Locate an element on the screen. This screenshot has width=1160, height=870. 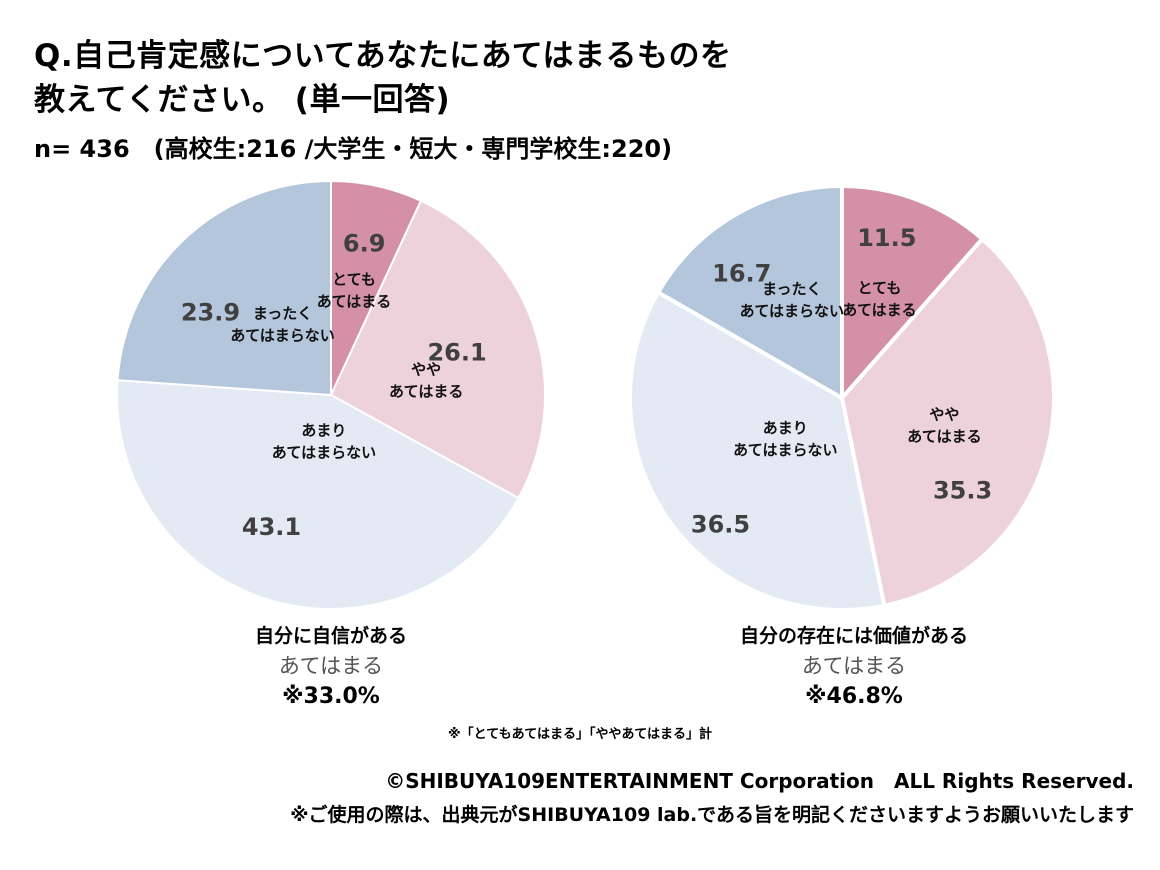
summary-value: ※46.8% is located at coordinates (854, 696).